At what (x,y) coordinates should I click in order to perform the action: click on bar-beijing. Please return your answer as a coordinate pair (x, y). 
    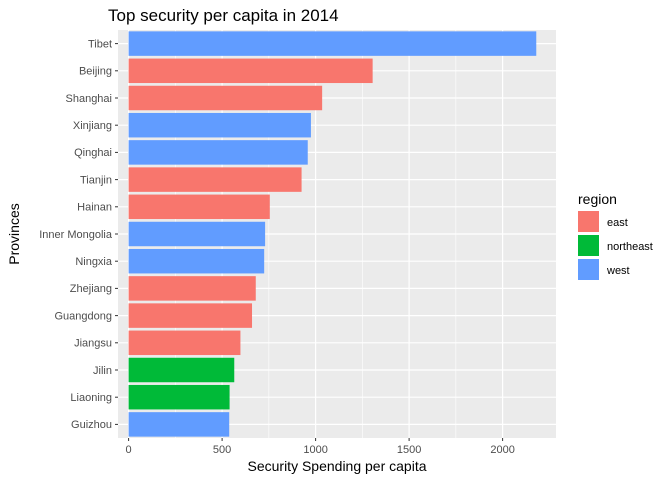
    Looking at the image, I should click on (250, 71).